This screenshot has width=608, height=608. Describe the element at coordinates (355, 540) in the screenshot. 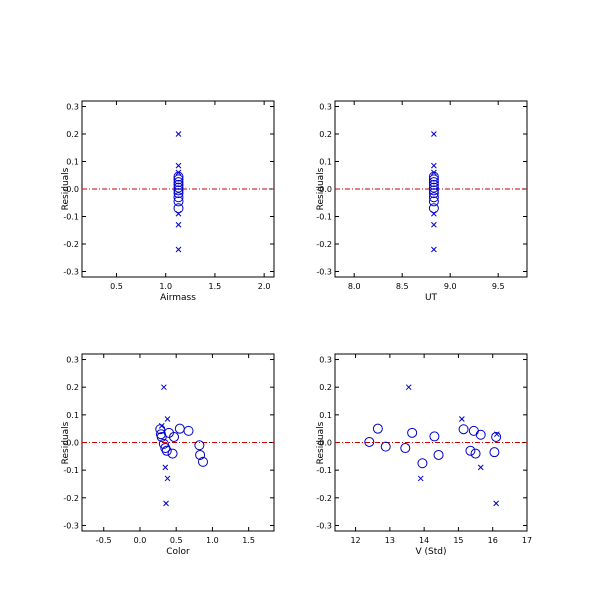

I see `x-tick-label: 12` at that location.